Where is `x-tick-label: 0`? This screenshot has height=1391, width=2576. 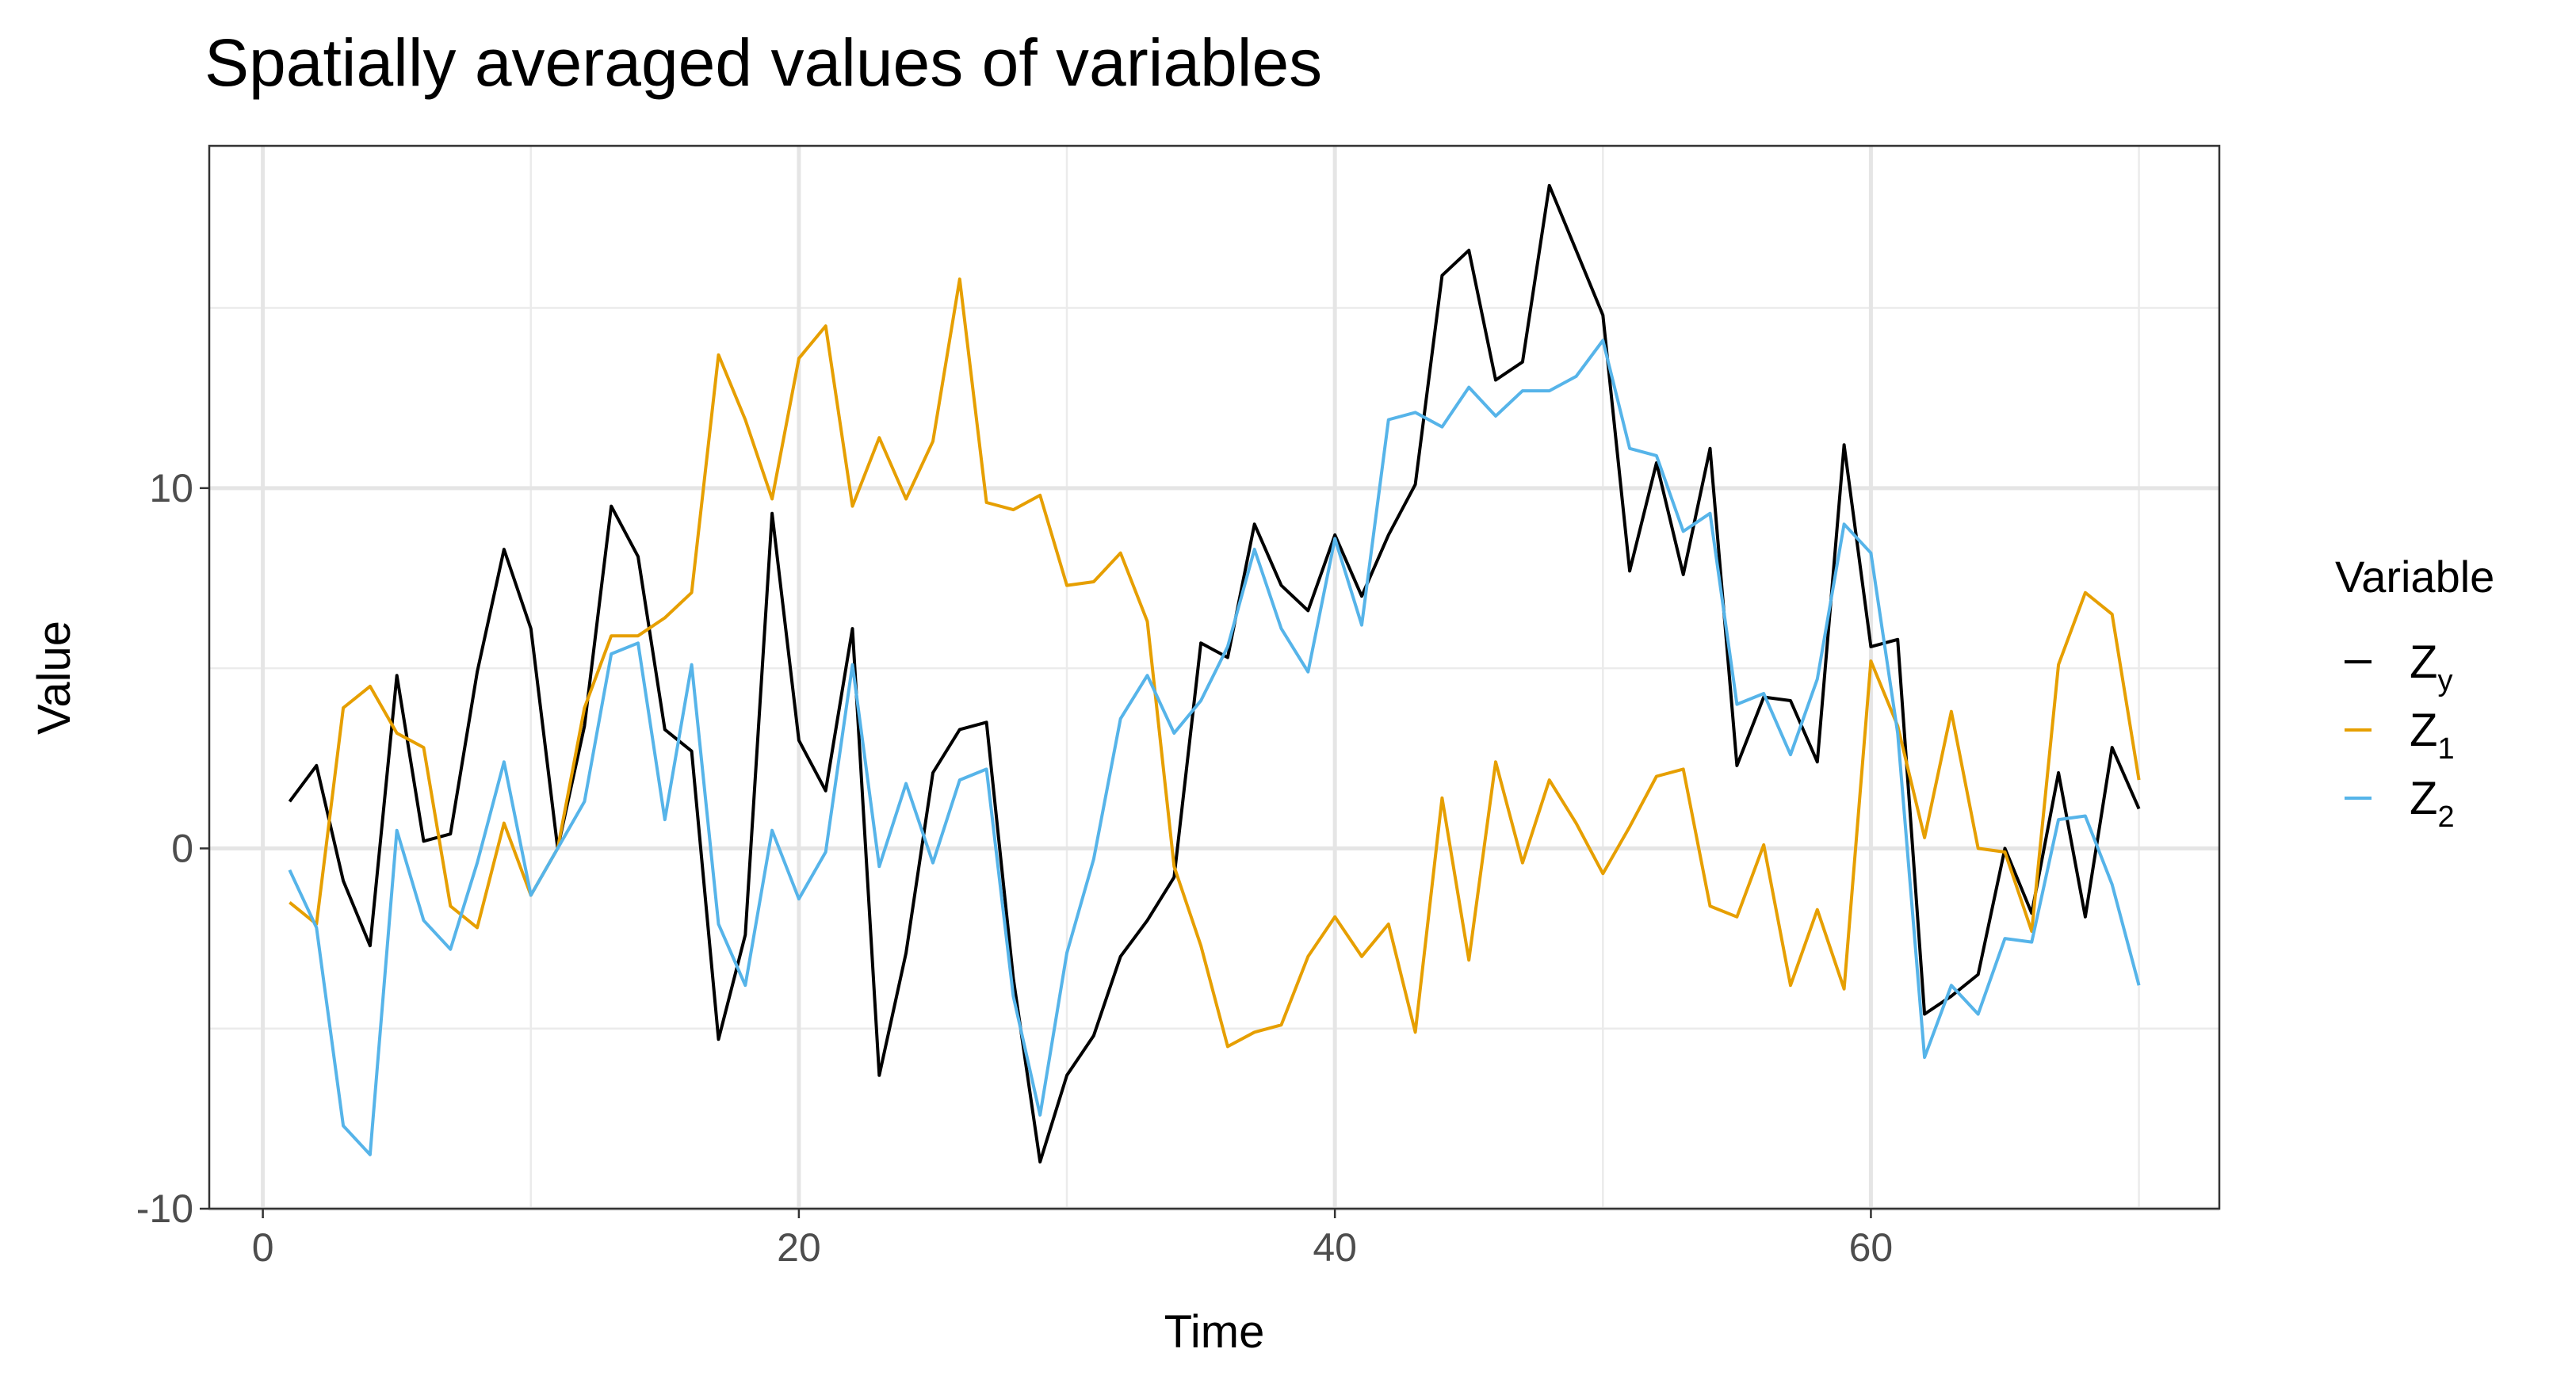
x-tick-label: 0 is located at coordinates (263, 1248).